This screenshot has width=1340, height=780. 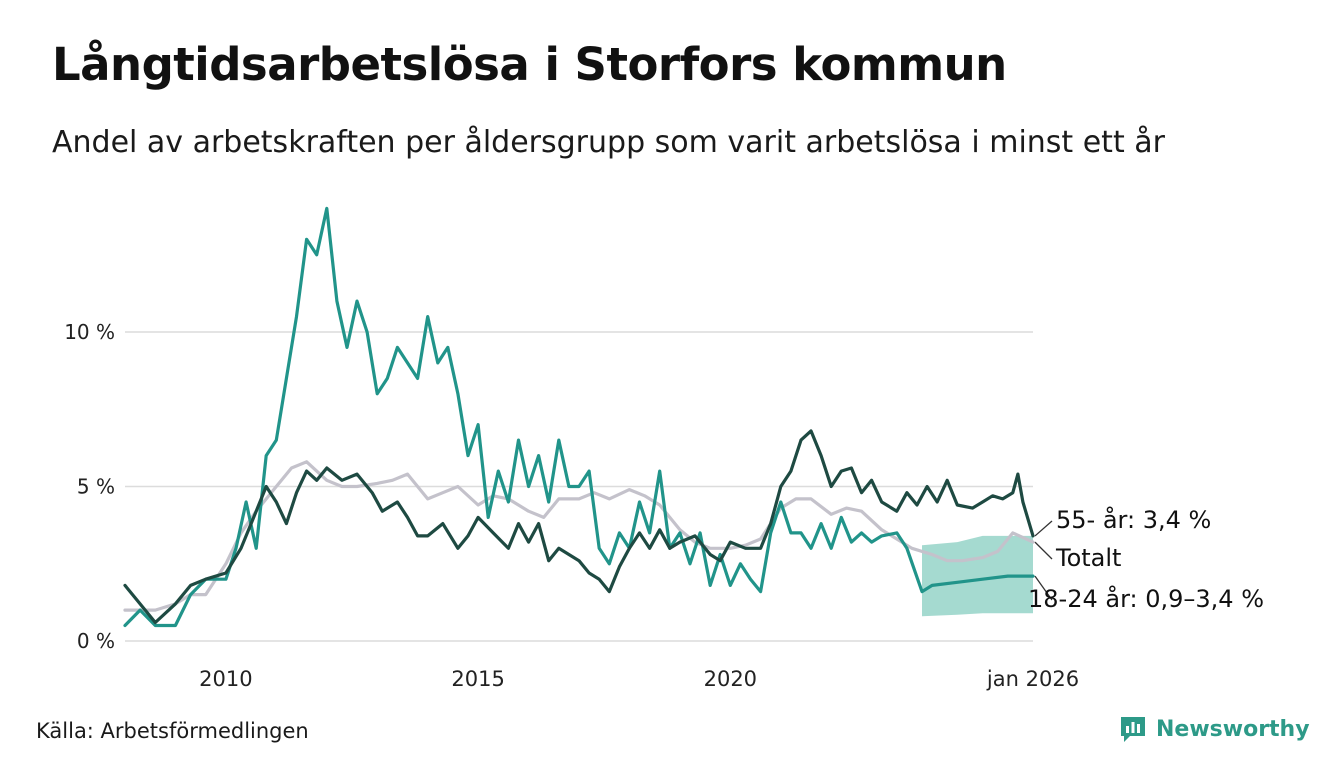 I want to click on confidence-band, so click(x=977, y=576).